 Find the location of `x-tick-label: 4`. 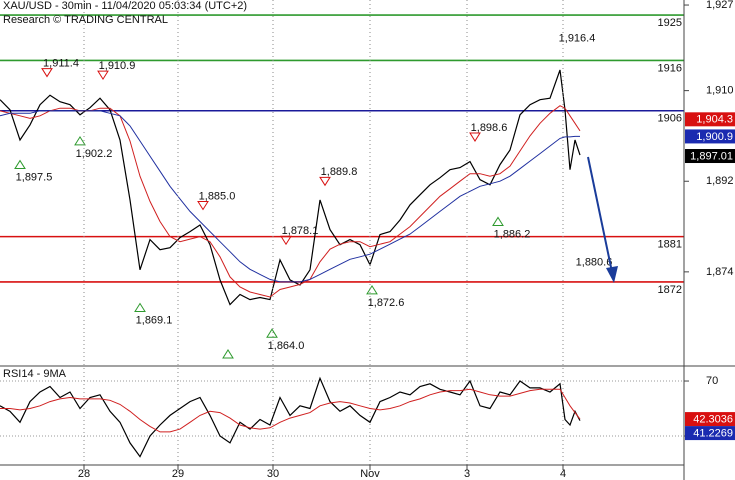

x-tick-label: 4 is located at coordinates (563, 474).